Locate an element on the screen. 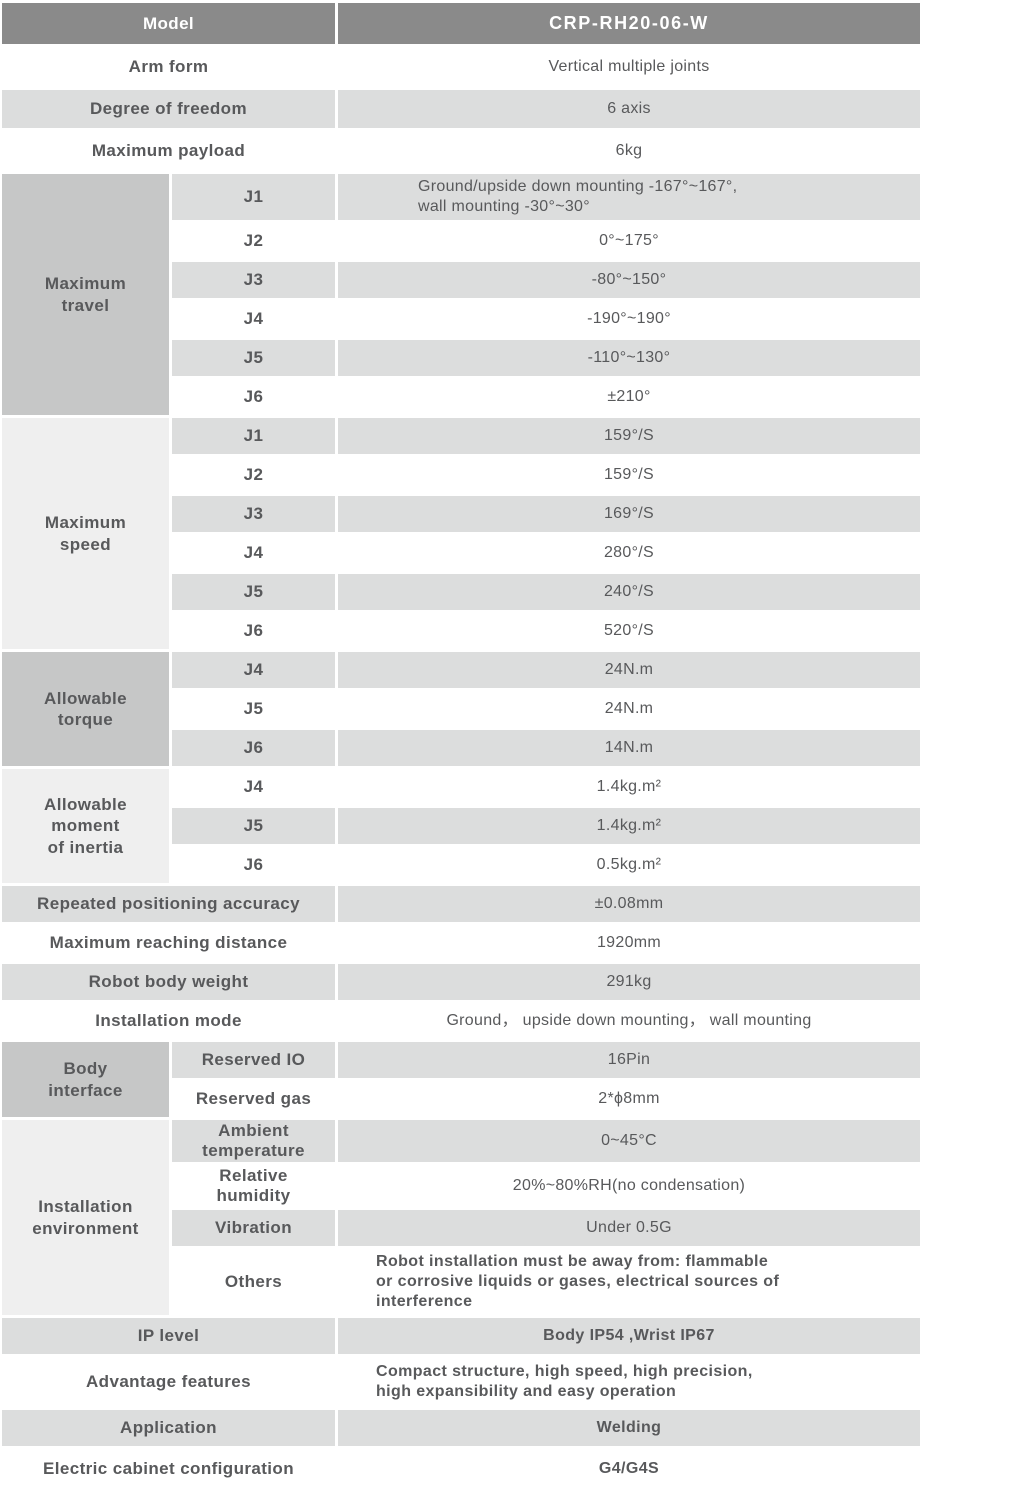 This screenshot has height=1508, width=1034. installation-environment-group-cell: Installation environment is located at coordinates (85, 1217).